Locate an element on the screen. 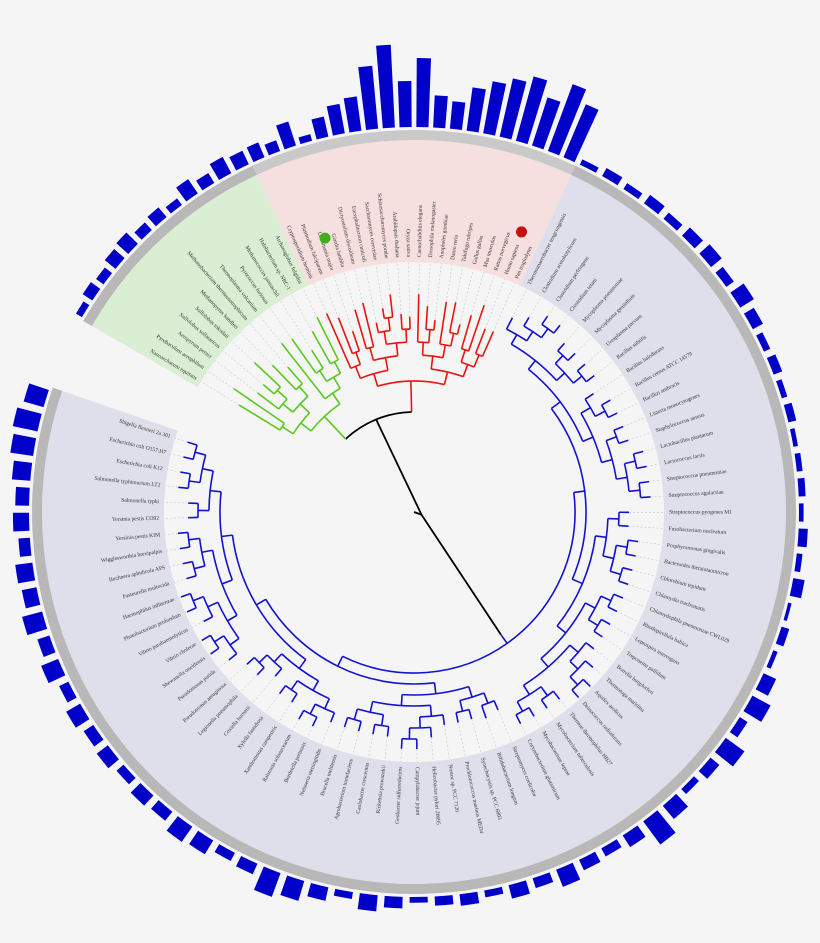  leaf-label: Campylobacter jejuni is located at coordinates (417, 791).